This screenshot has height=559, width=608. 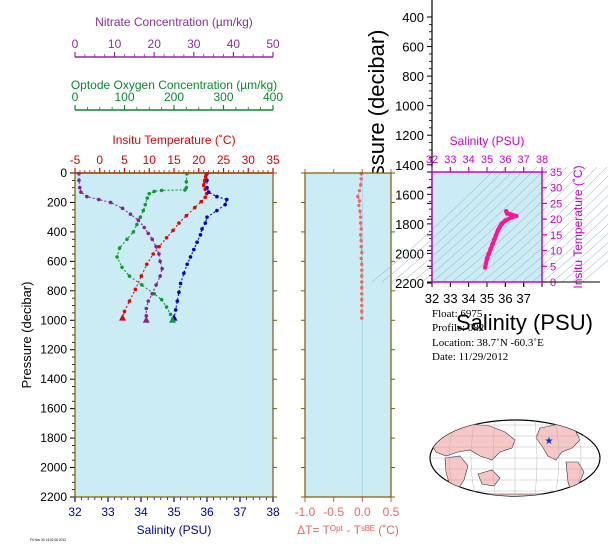 What do you see at coordinates (549, 441) in the screenshot?
I see `float-location-star-icon: ★` at bounding box center [549, 441].